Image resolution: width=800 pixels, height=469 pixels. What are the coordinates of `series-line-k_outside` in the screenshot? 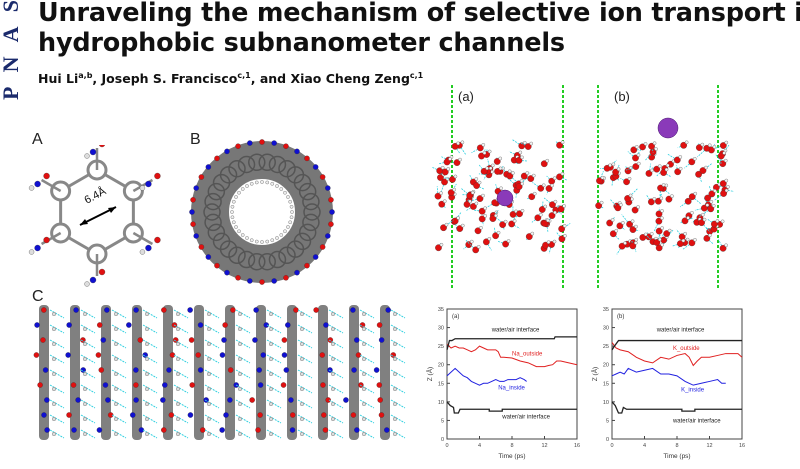 It's located at (677, 354).